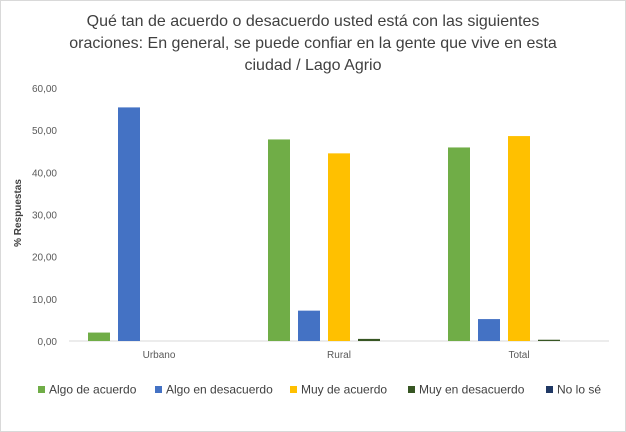 The height and width of the screenshot is (432, 626). Describe the element at coordinates (44, 300) in the screenshot. I see `y-tick-label: 10,00` at that location.